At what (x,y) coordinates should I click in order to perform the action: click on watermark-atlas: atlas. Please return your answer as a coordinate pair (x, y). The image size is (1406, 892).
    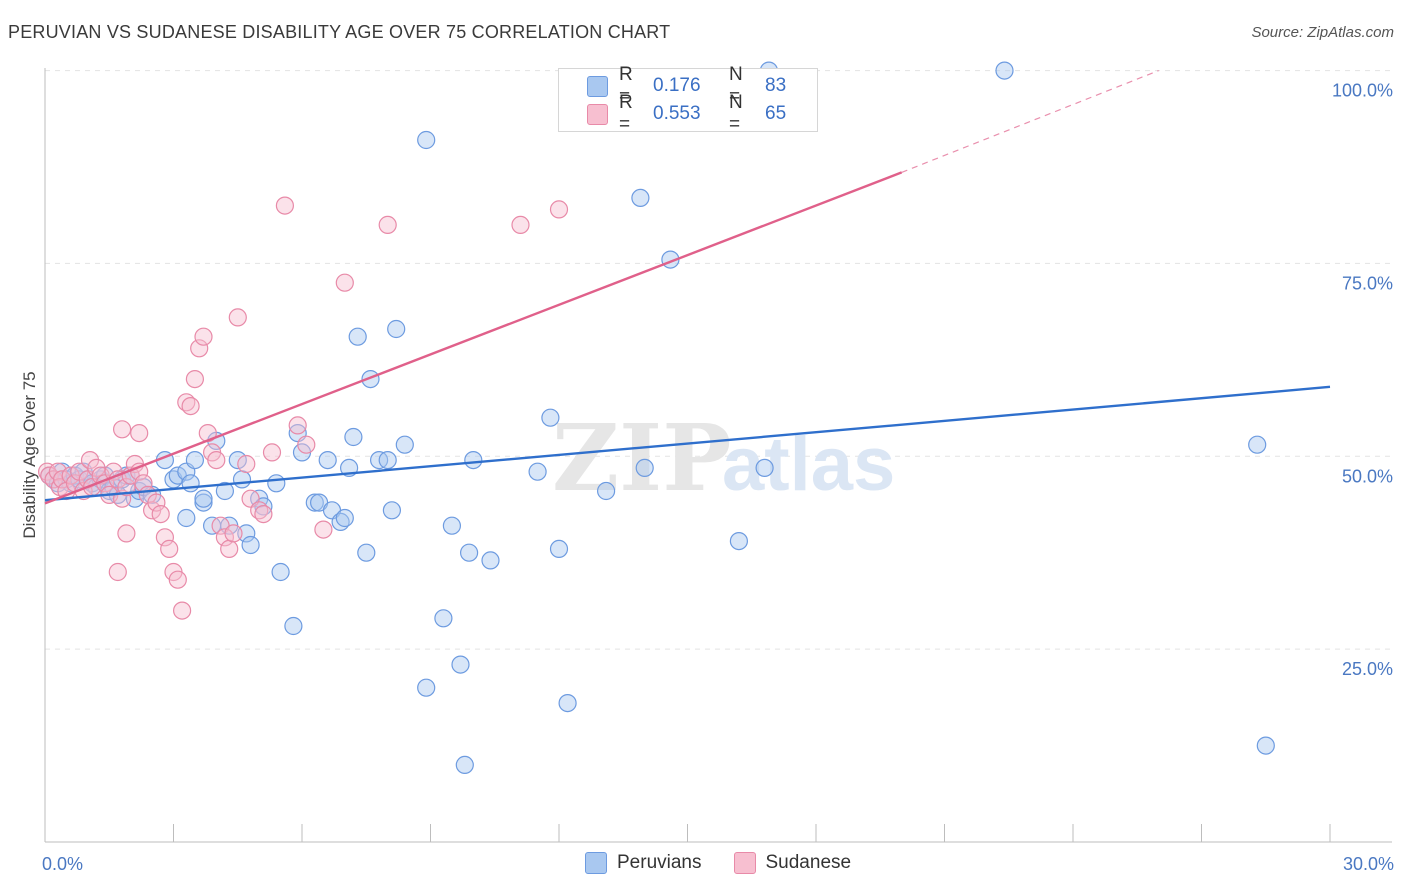
    Looking at the image, I should click on (808, 464).